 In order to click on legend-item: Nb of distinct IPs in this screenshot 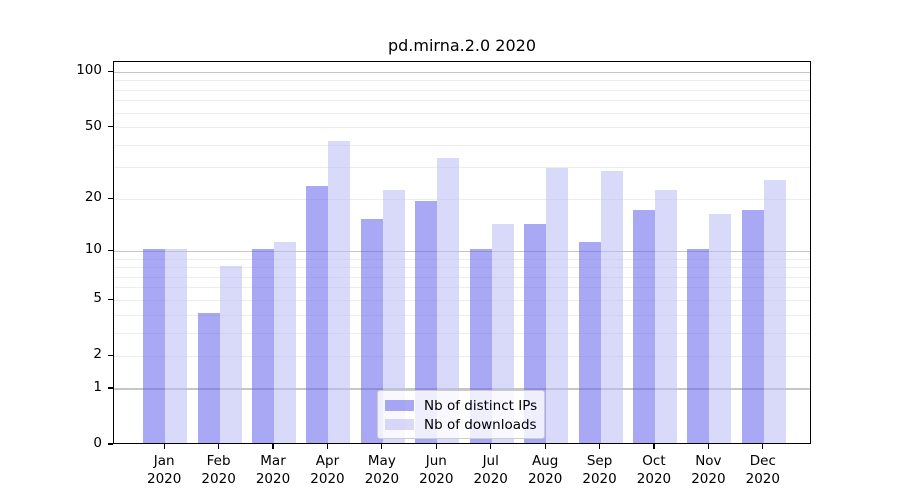, I will do `click(461, 405)`.